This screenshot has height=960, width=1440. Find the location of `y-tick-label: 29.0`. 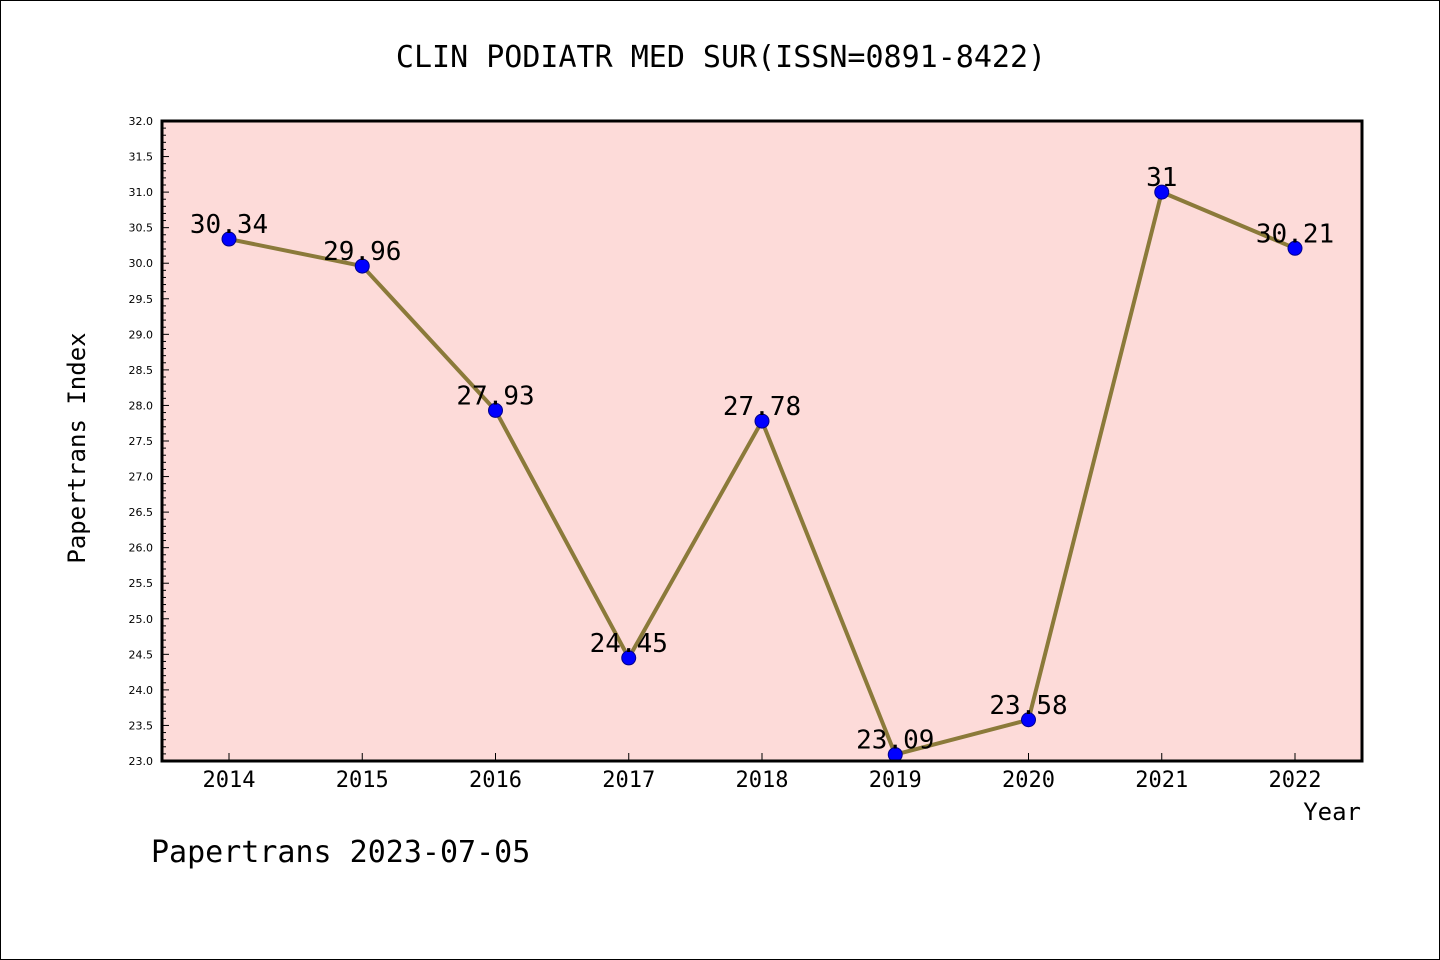

y-tick-label: 29.0 is located at coordinates (141, 334).